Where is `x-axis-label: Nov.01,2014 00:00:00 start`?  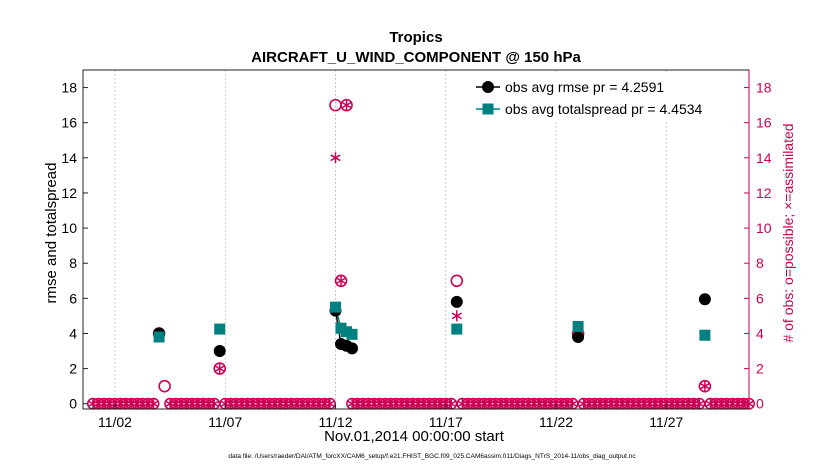 x-axis-label: Nov.01,2014 00:00:00 start is located at coordinates (414, 436).